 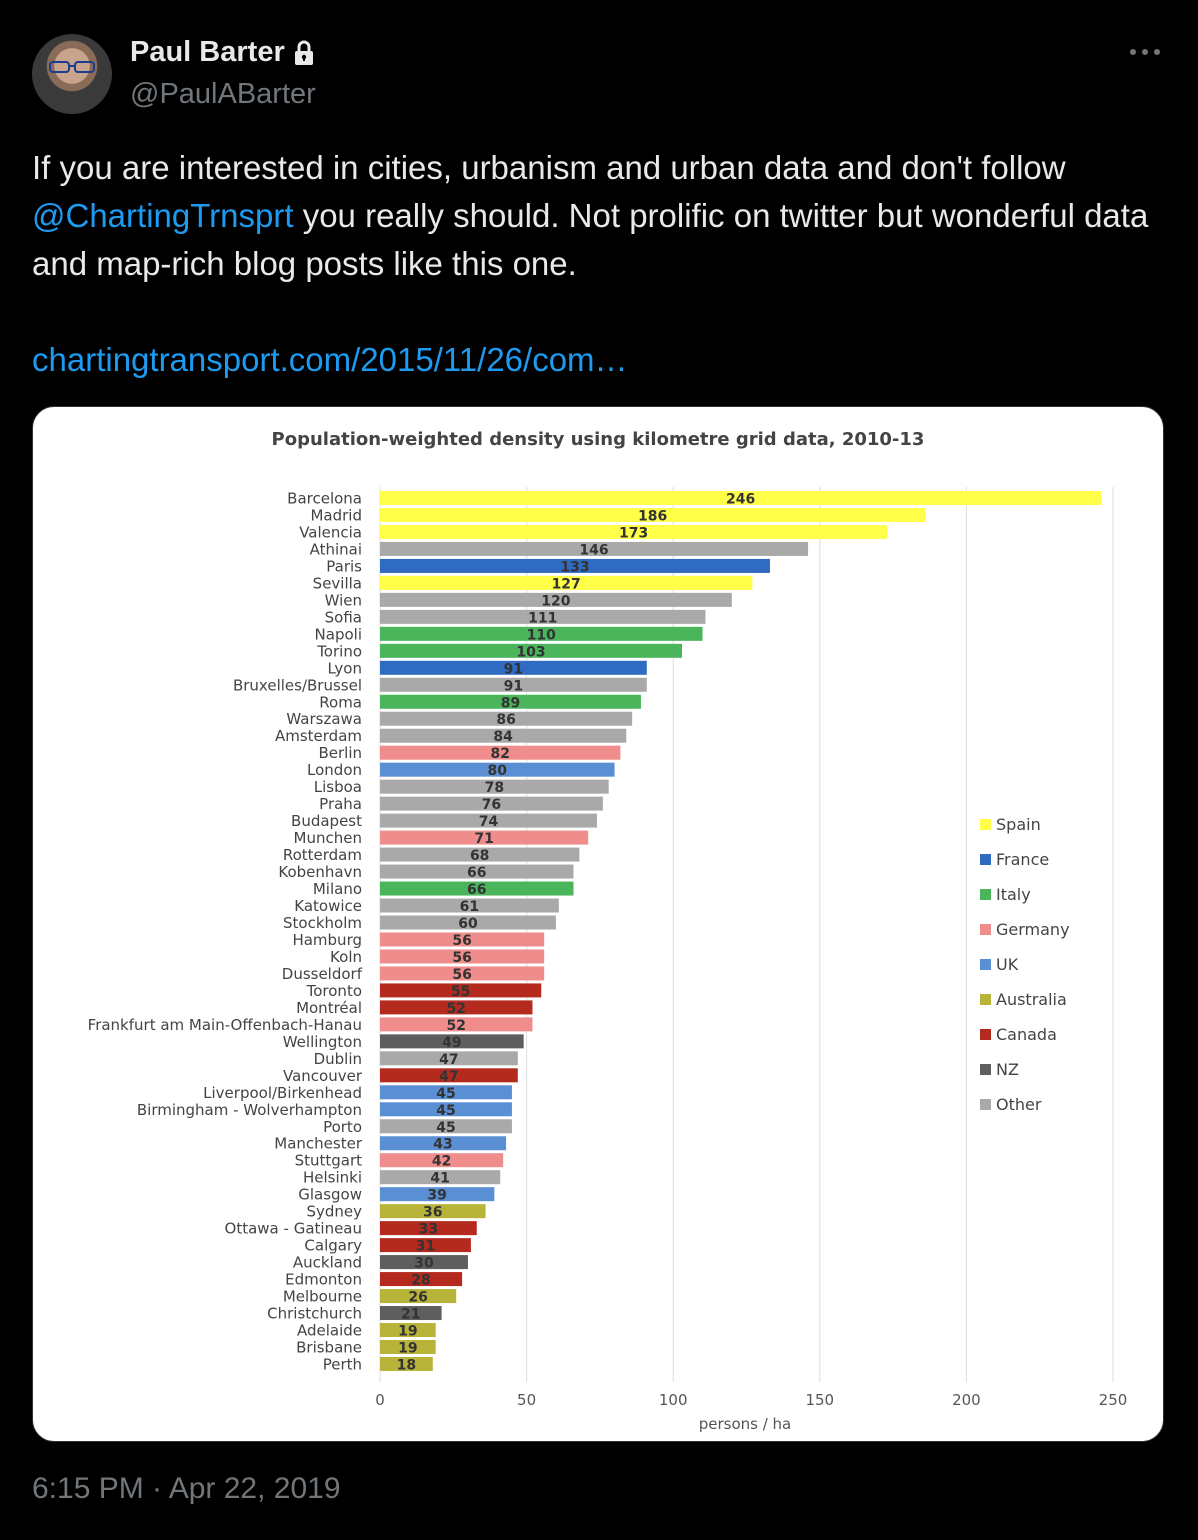 What do you see at coordinates (1018, 824) in the screenshot?
I see `legend-label: Spain` at bounding box center [1018, 824].